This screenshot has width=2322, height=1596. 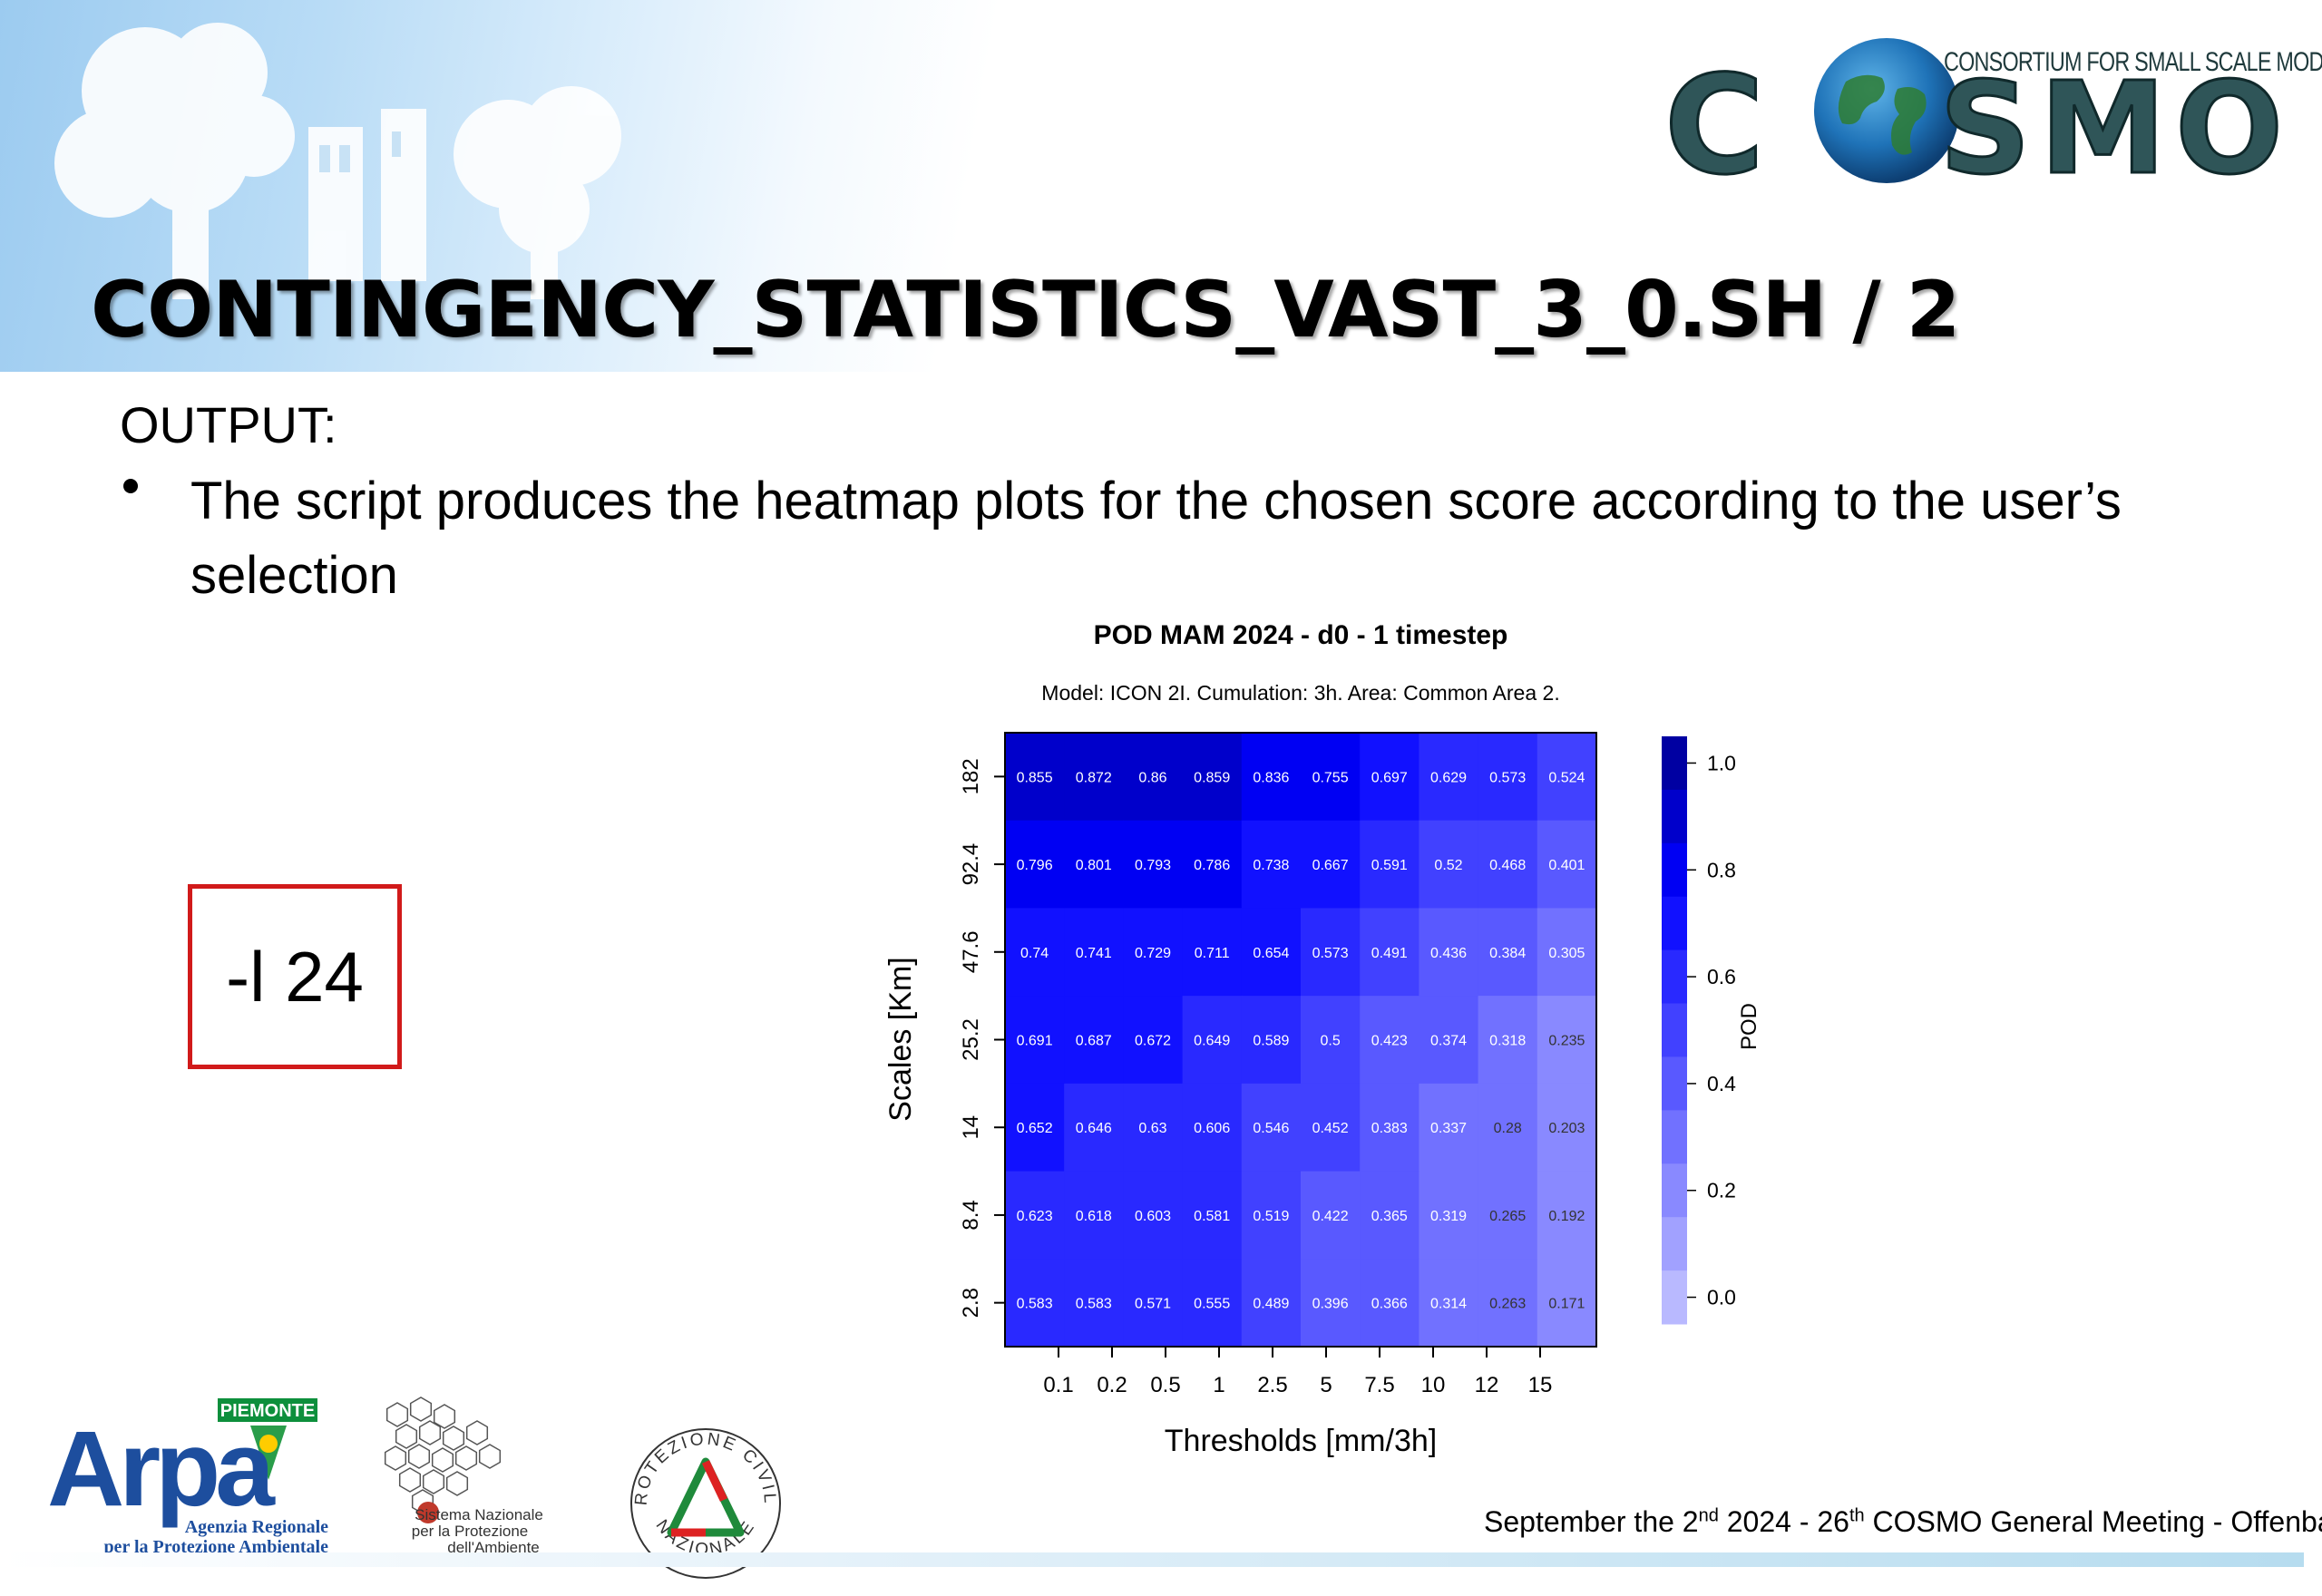 I want to click on heatmap-cell-label: 0.383, so click(x=1389, y=1128).